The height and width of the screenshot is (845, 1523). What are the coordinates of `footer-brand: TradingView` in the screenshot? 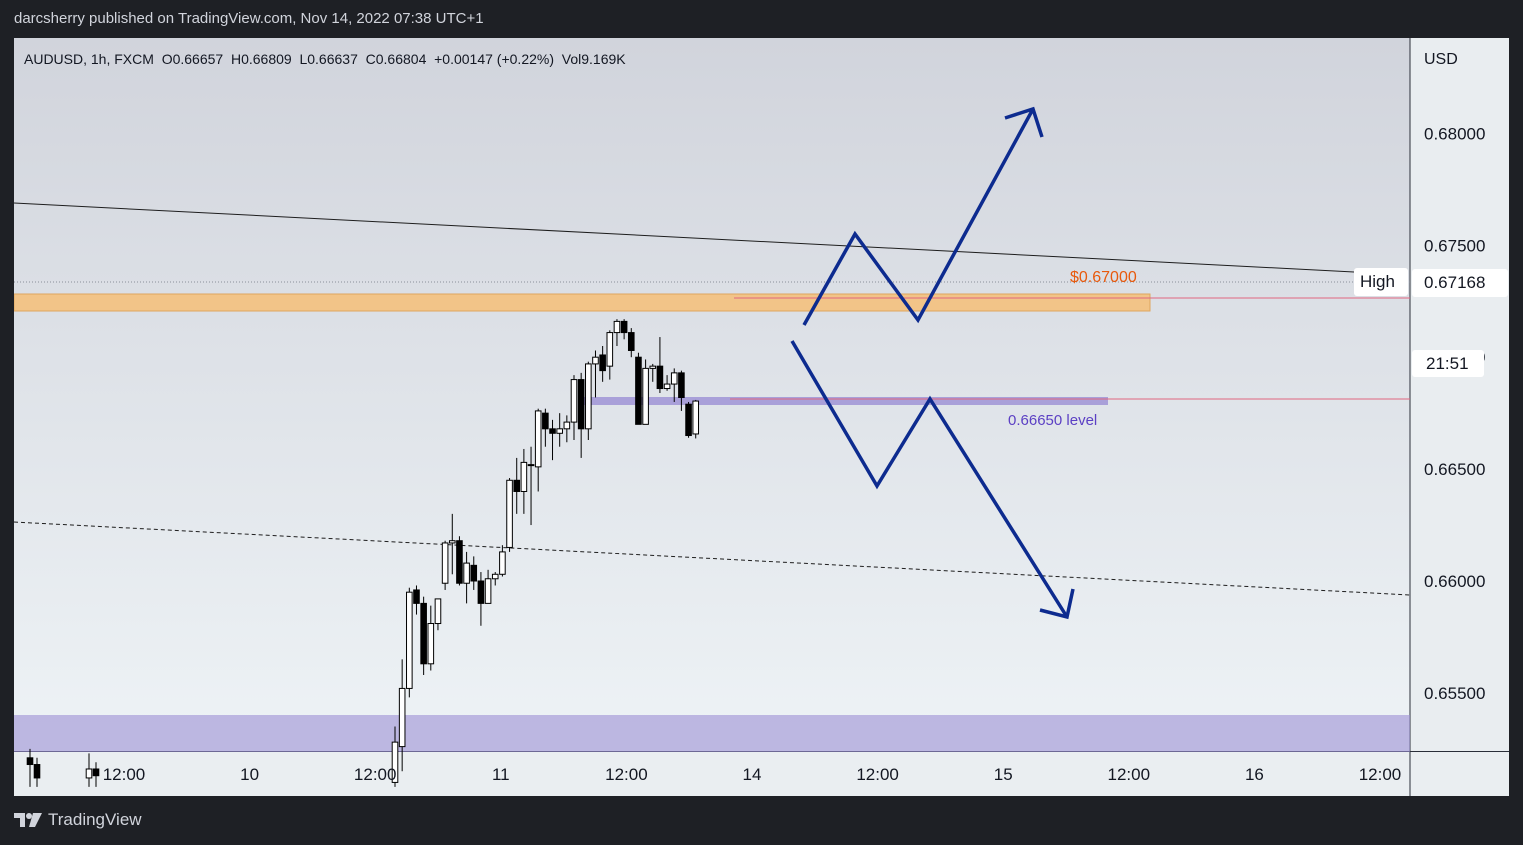 It's located at (78, 820).